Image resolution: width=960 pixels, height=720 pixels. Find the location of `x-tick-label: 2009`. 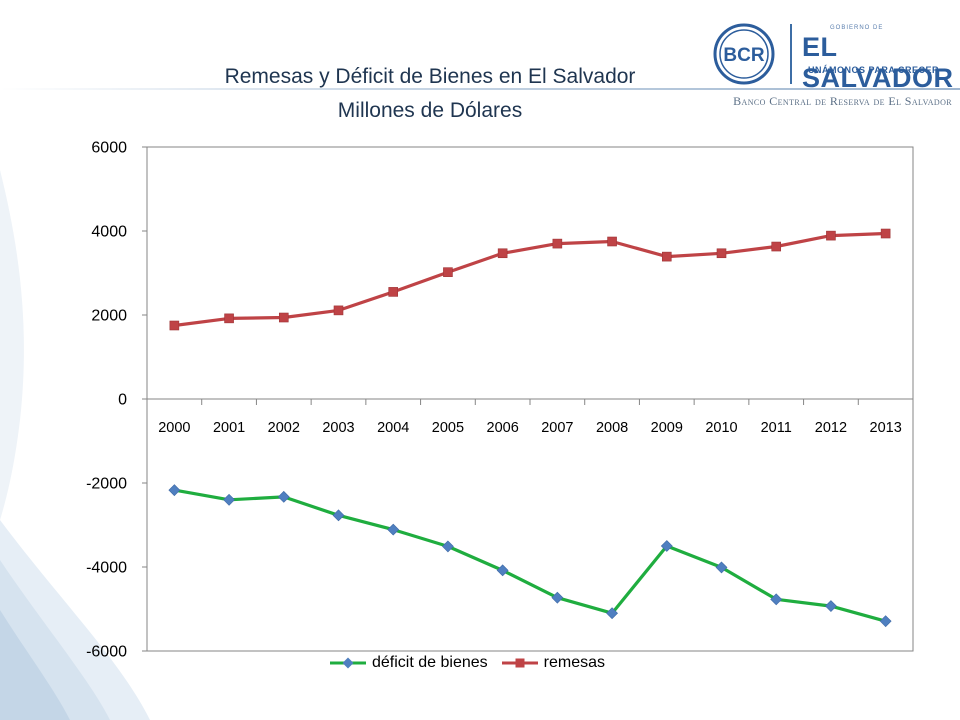

x-tick-label: 2009 is located at coordinates (667, 428).